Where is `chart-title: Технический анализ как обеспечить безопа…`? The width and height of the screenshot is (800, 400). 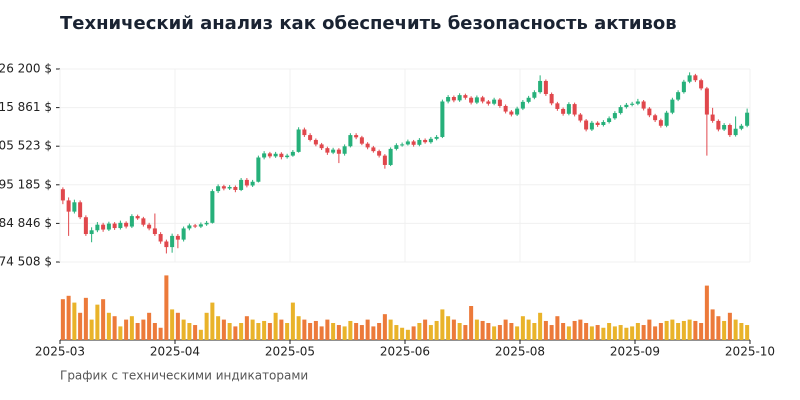 chart-title: Технический анализ как обеспечить безопа… is located at coordinates (368, 23).